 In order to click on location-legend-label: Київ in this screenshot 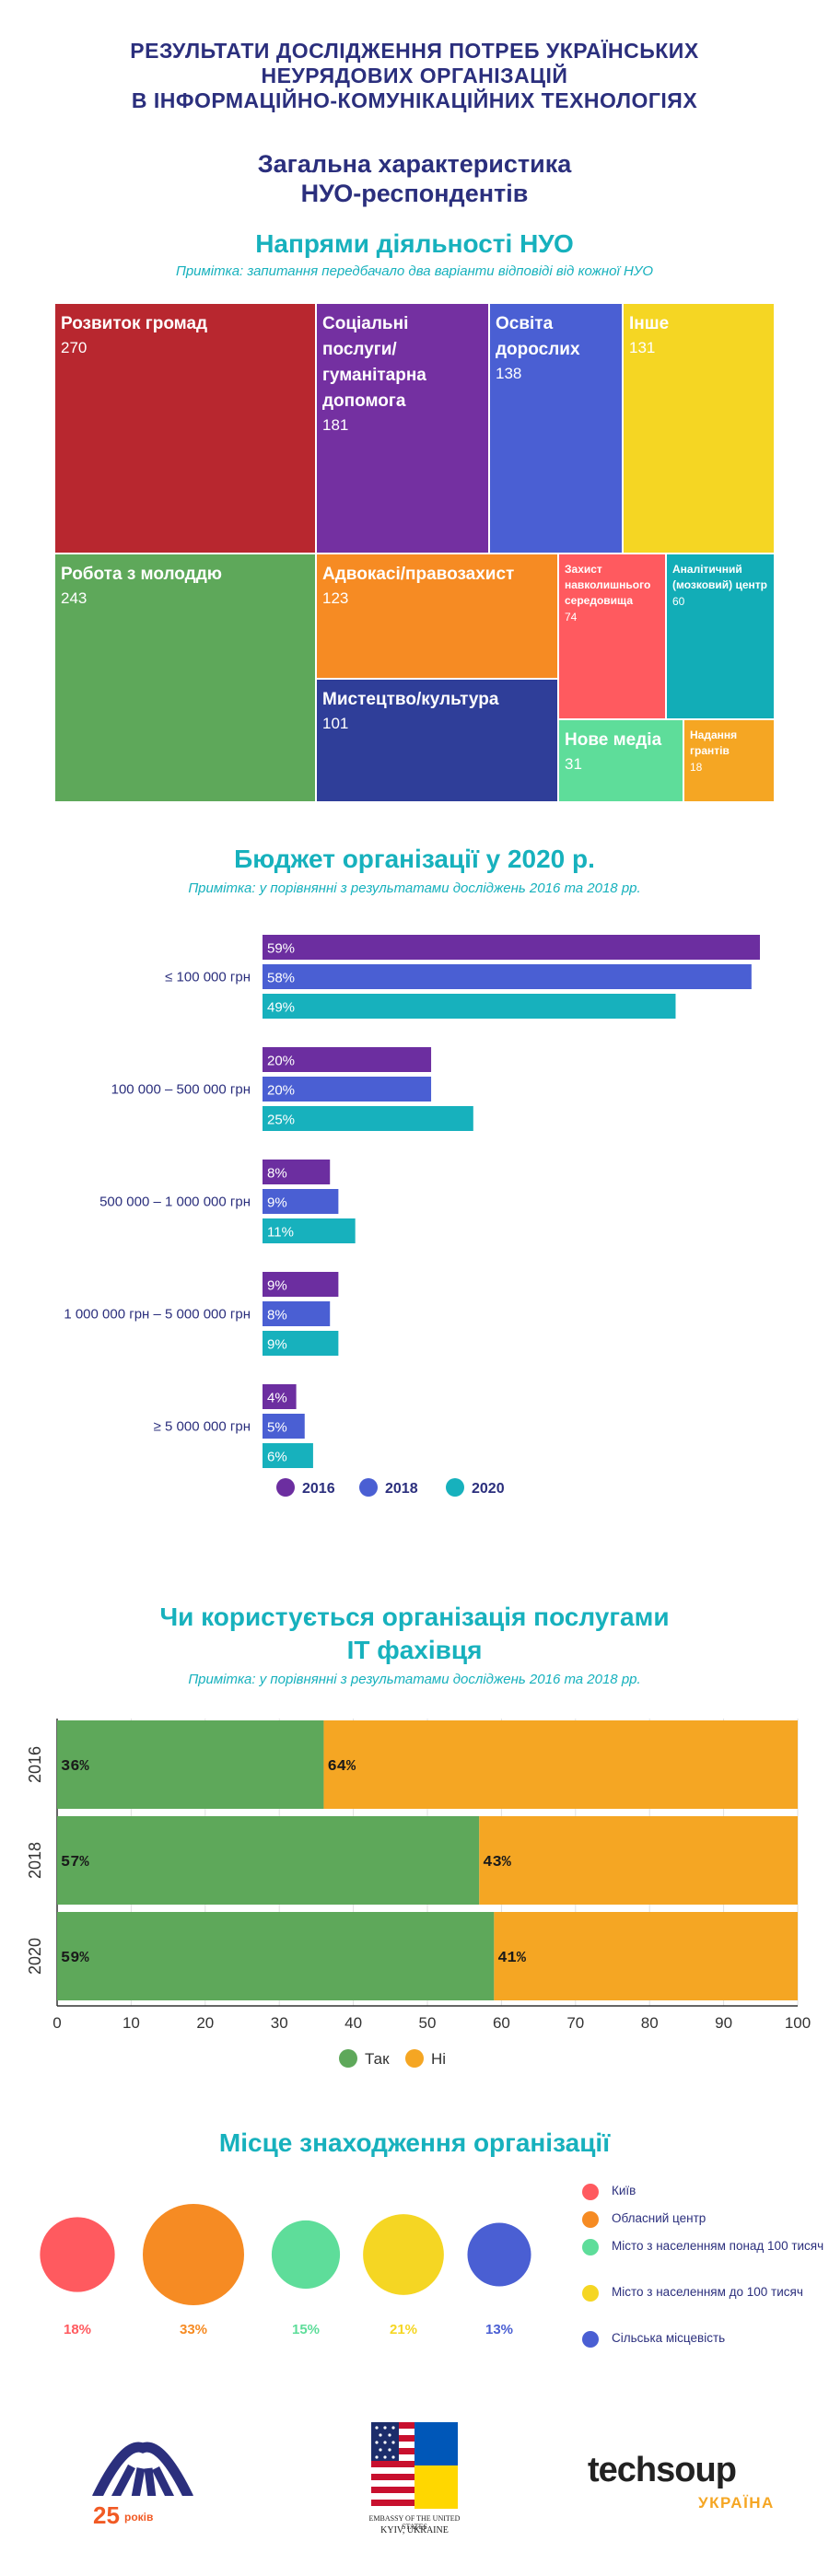, I will do `click(624, 2190)`.